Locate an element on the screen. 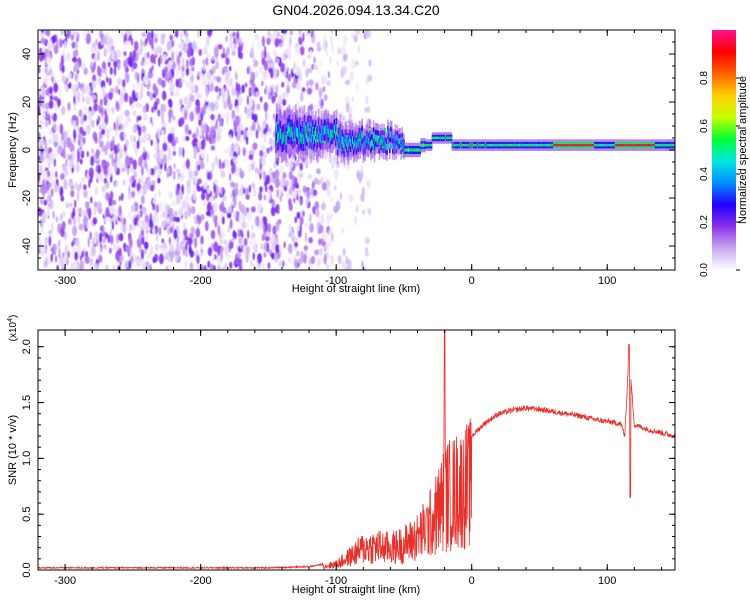 This screenshot has width=750, height=600. y-tick-label: -20 is located at coordinates (27, 198).